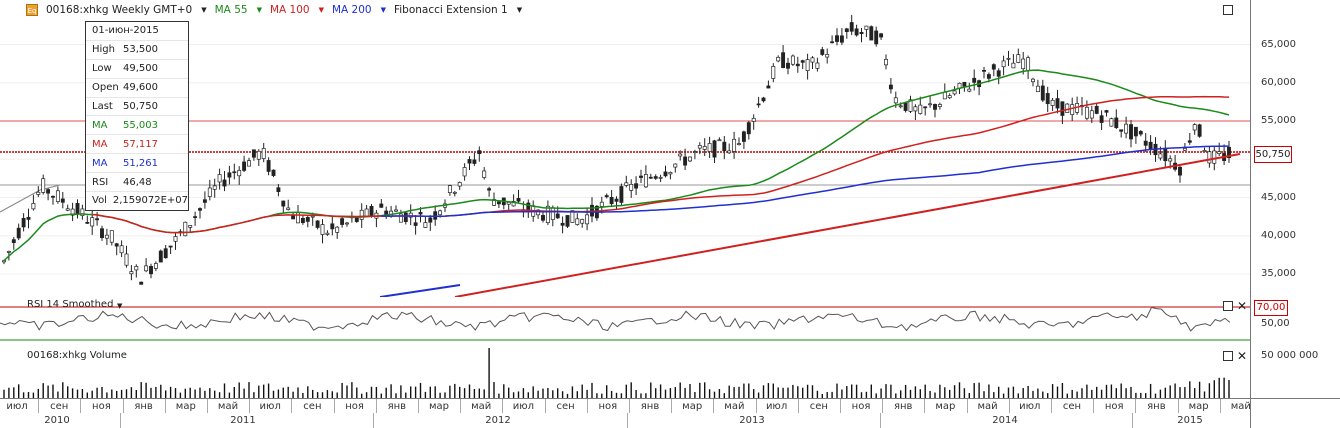  What do you see at coordinates (140, 50) in the screenshot?
I see `tooltip-value: 53,500` at bounding box center [140, 50].